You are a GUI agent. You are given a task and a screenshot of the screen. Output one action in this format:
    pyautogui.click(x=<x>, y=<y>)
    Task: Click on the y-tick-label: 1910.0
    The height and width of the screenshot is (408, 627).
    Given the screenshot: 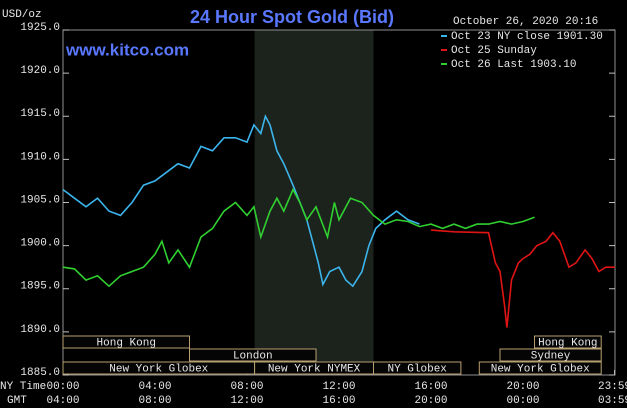 What is the action you would take?
    pyautogui.click(x=40, y=157)
    